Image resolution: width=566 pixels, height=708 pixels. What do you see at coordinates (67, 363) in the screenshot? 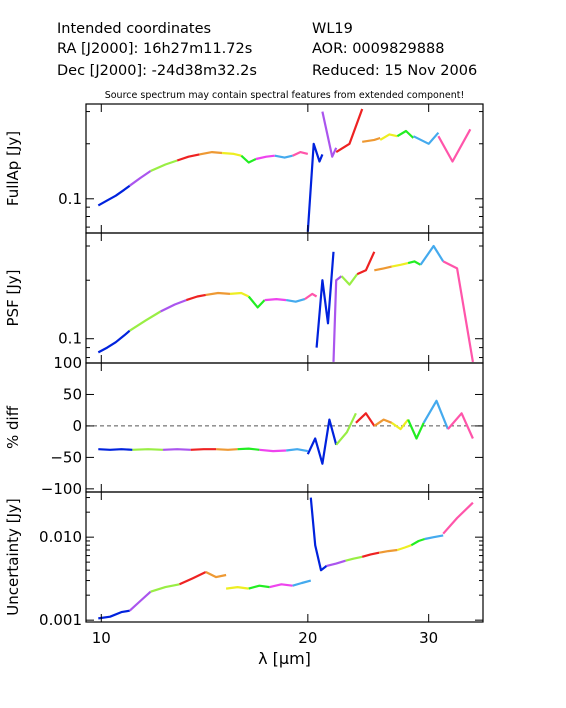
I see `diff-ytick-label: 100` at bounding box center [67, 363].